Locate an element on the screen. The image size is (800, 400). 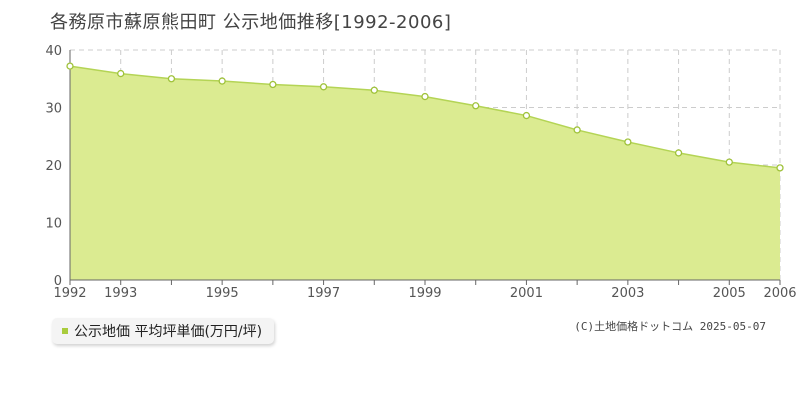
x-tick-label: 2003 is located at coordinates (627, 293).